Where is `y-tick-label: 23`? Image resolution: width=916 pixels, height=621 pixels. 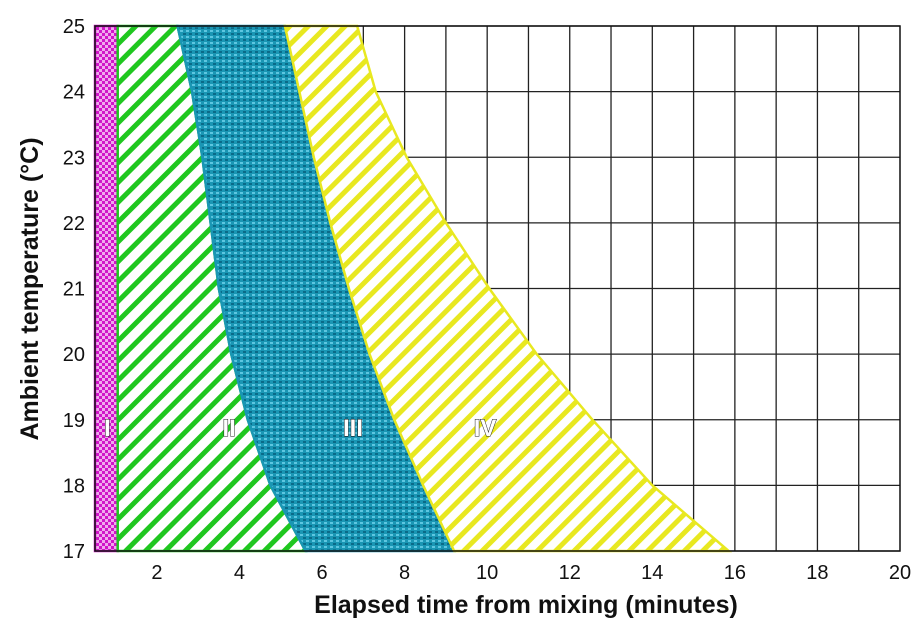
y-tick-label: 23 is located at coordinates (74, 158).